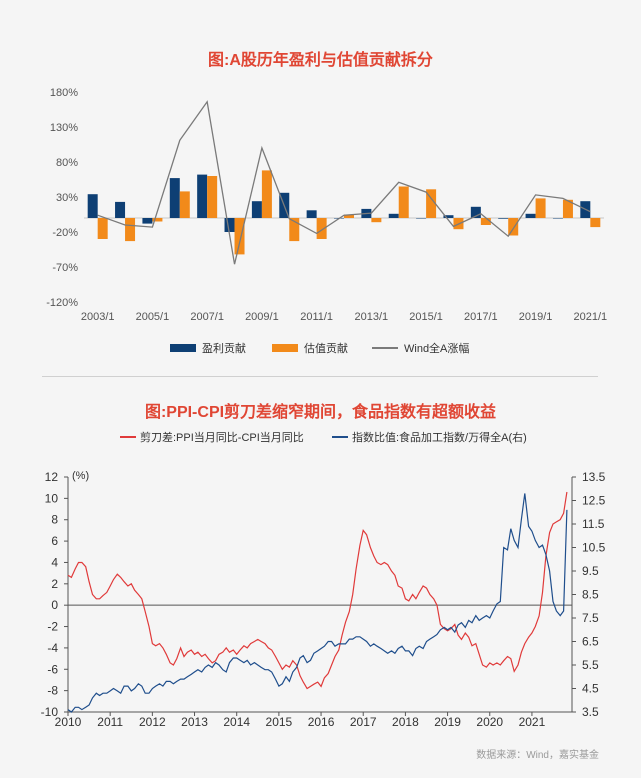 The image size is (641, 778). What do you see at coordinates (62, 303) in the screenshot?
I see `y-tick-label: -120%` at bounding box center [62, 303].